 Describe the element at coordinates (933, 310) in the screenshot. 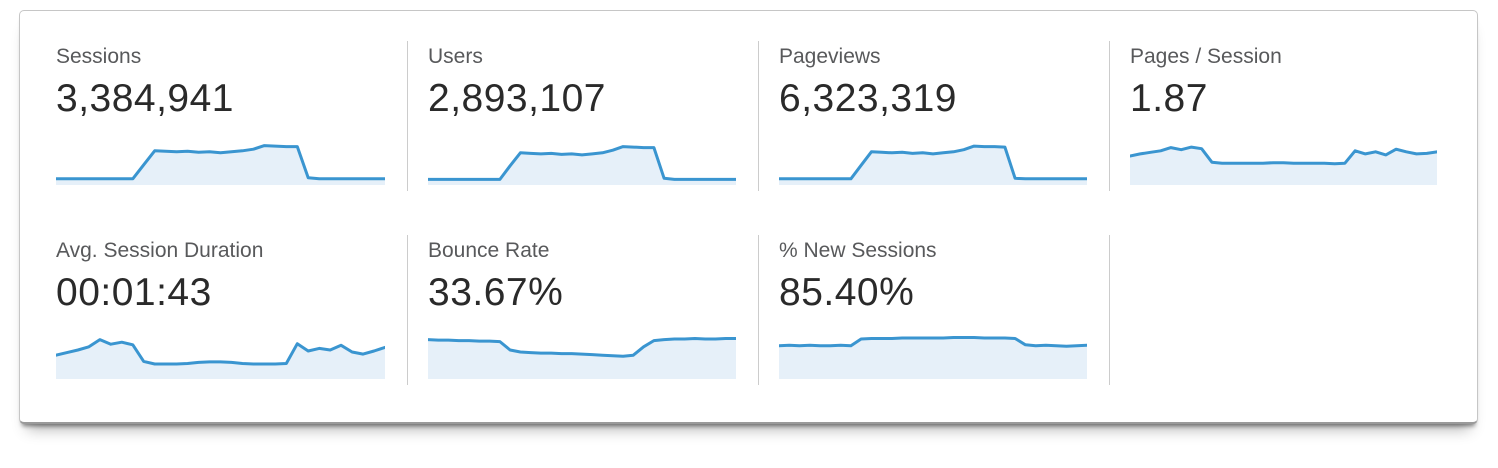

I see `metric-card-percent-new-sessions: % New Sessions 85.40%` at that location.